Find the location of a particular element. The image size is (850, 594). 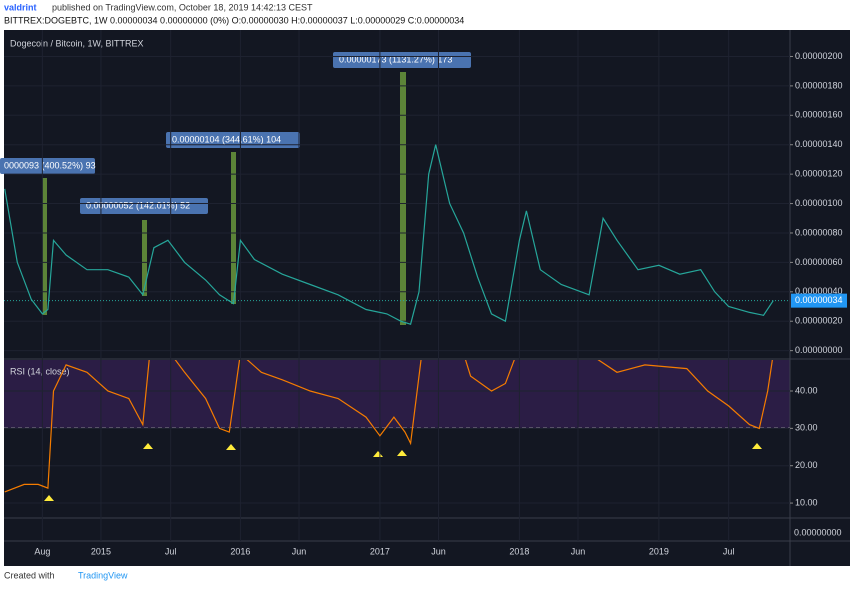

y-tick-label: 0.00000040 is located at coordinates (819, 291).